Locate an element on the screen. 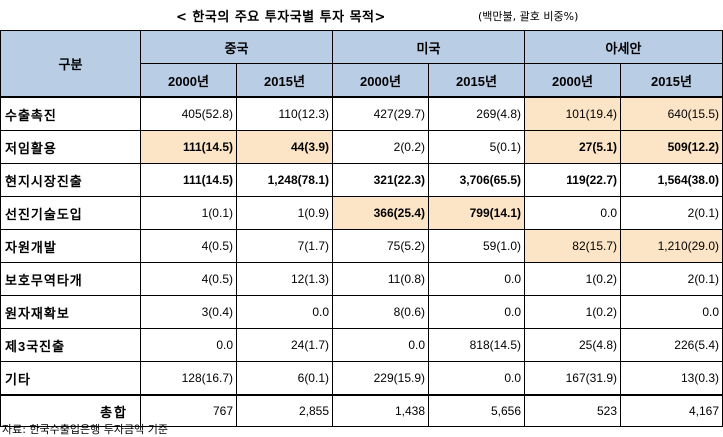 This screenshot has height=437, width=723. table-cell: 1(0.1) is located at coordinates (188, 213).